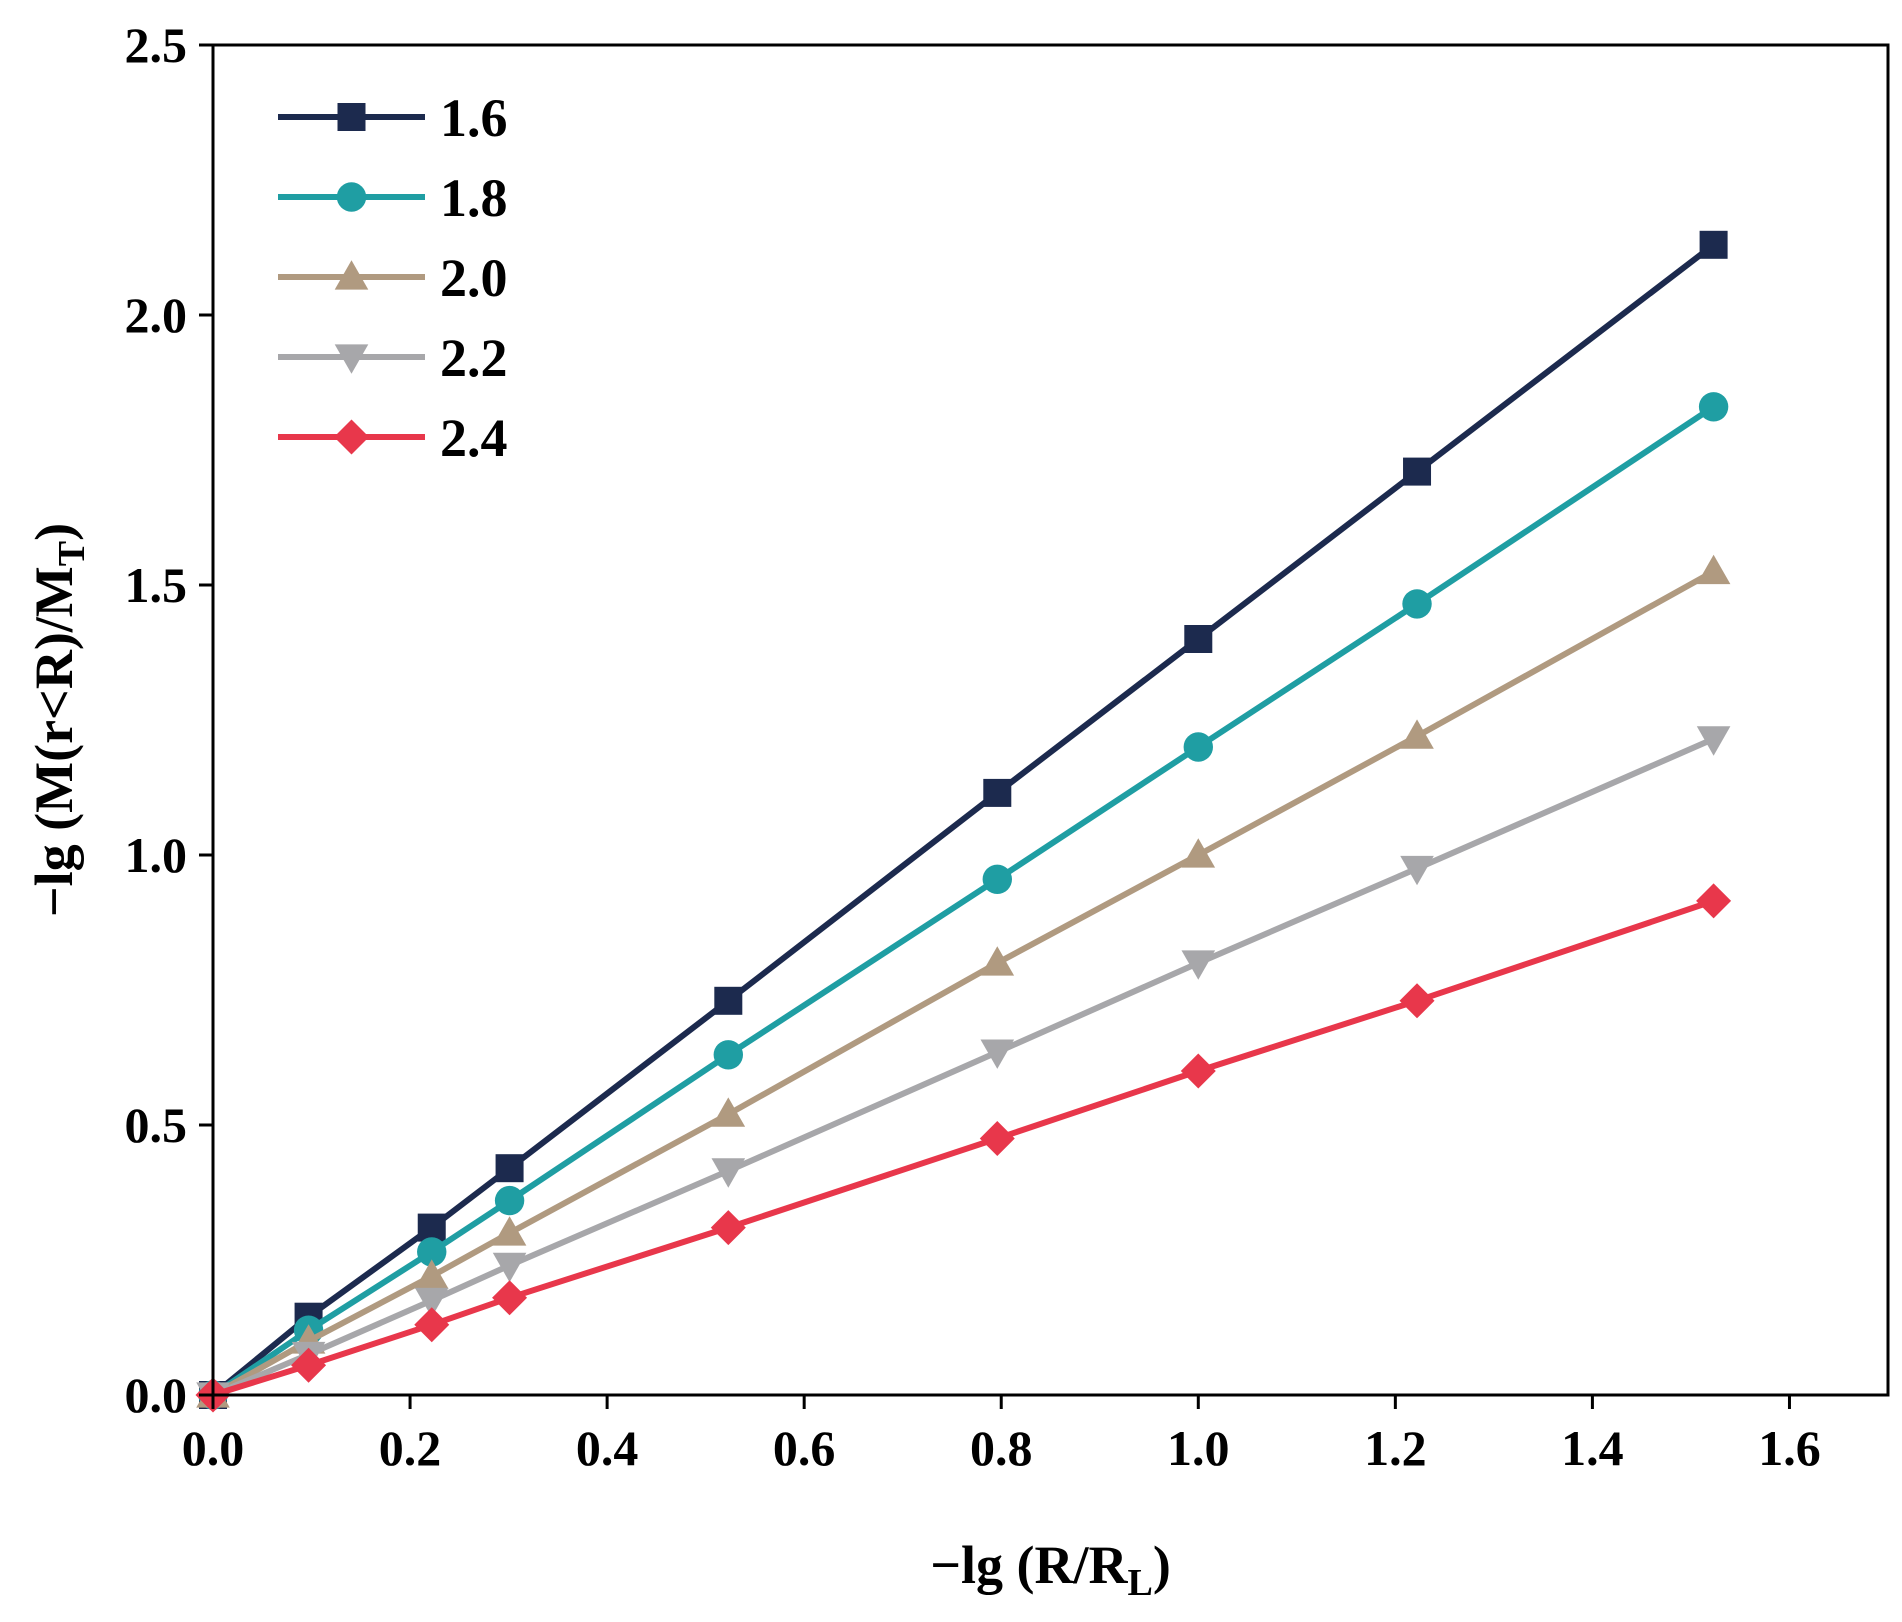 The height and width of the screenshot is (1622, 1902). I want to click on y-tick-label: 1.5, so click(156, 585).